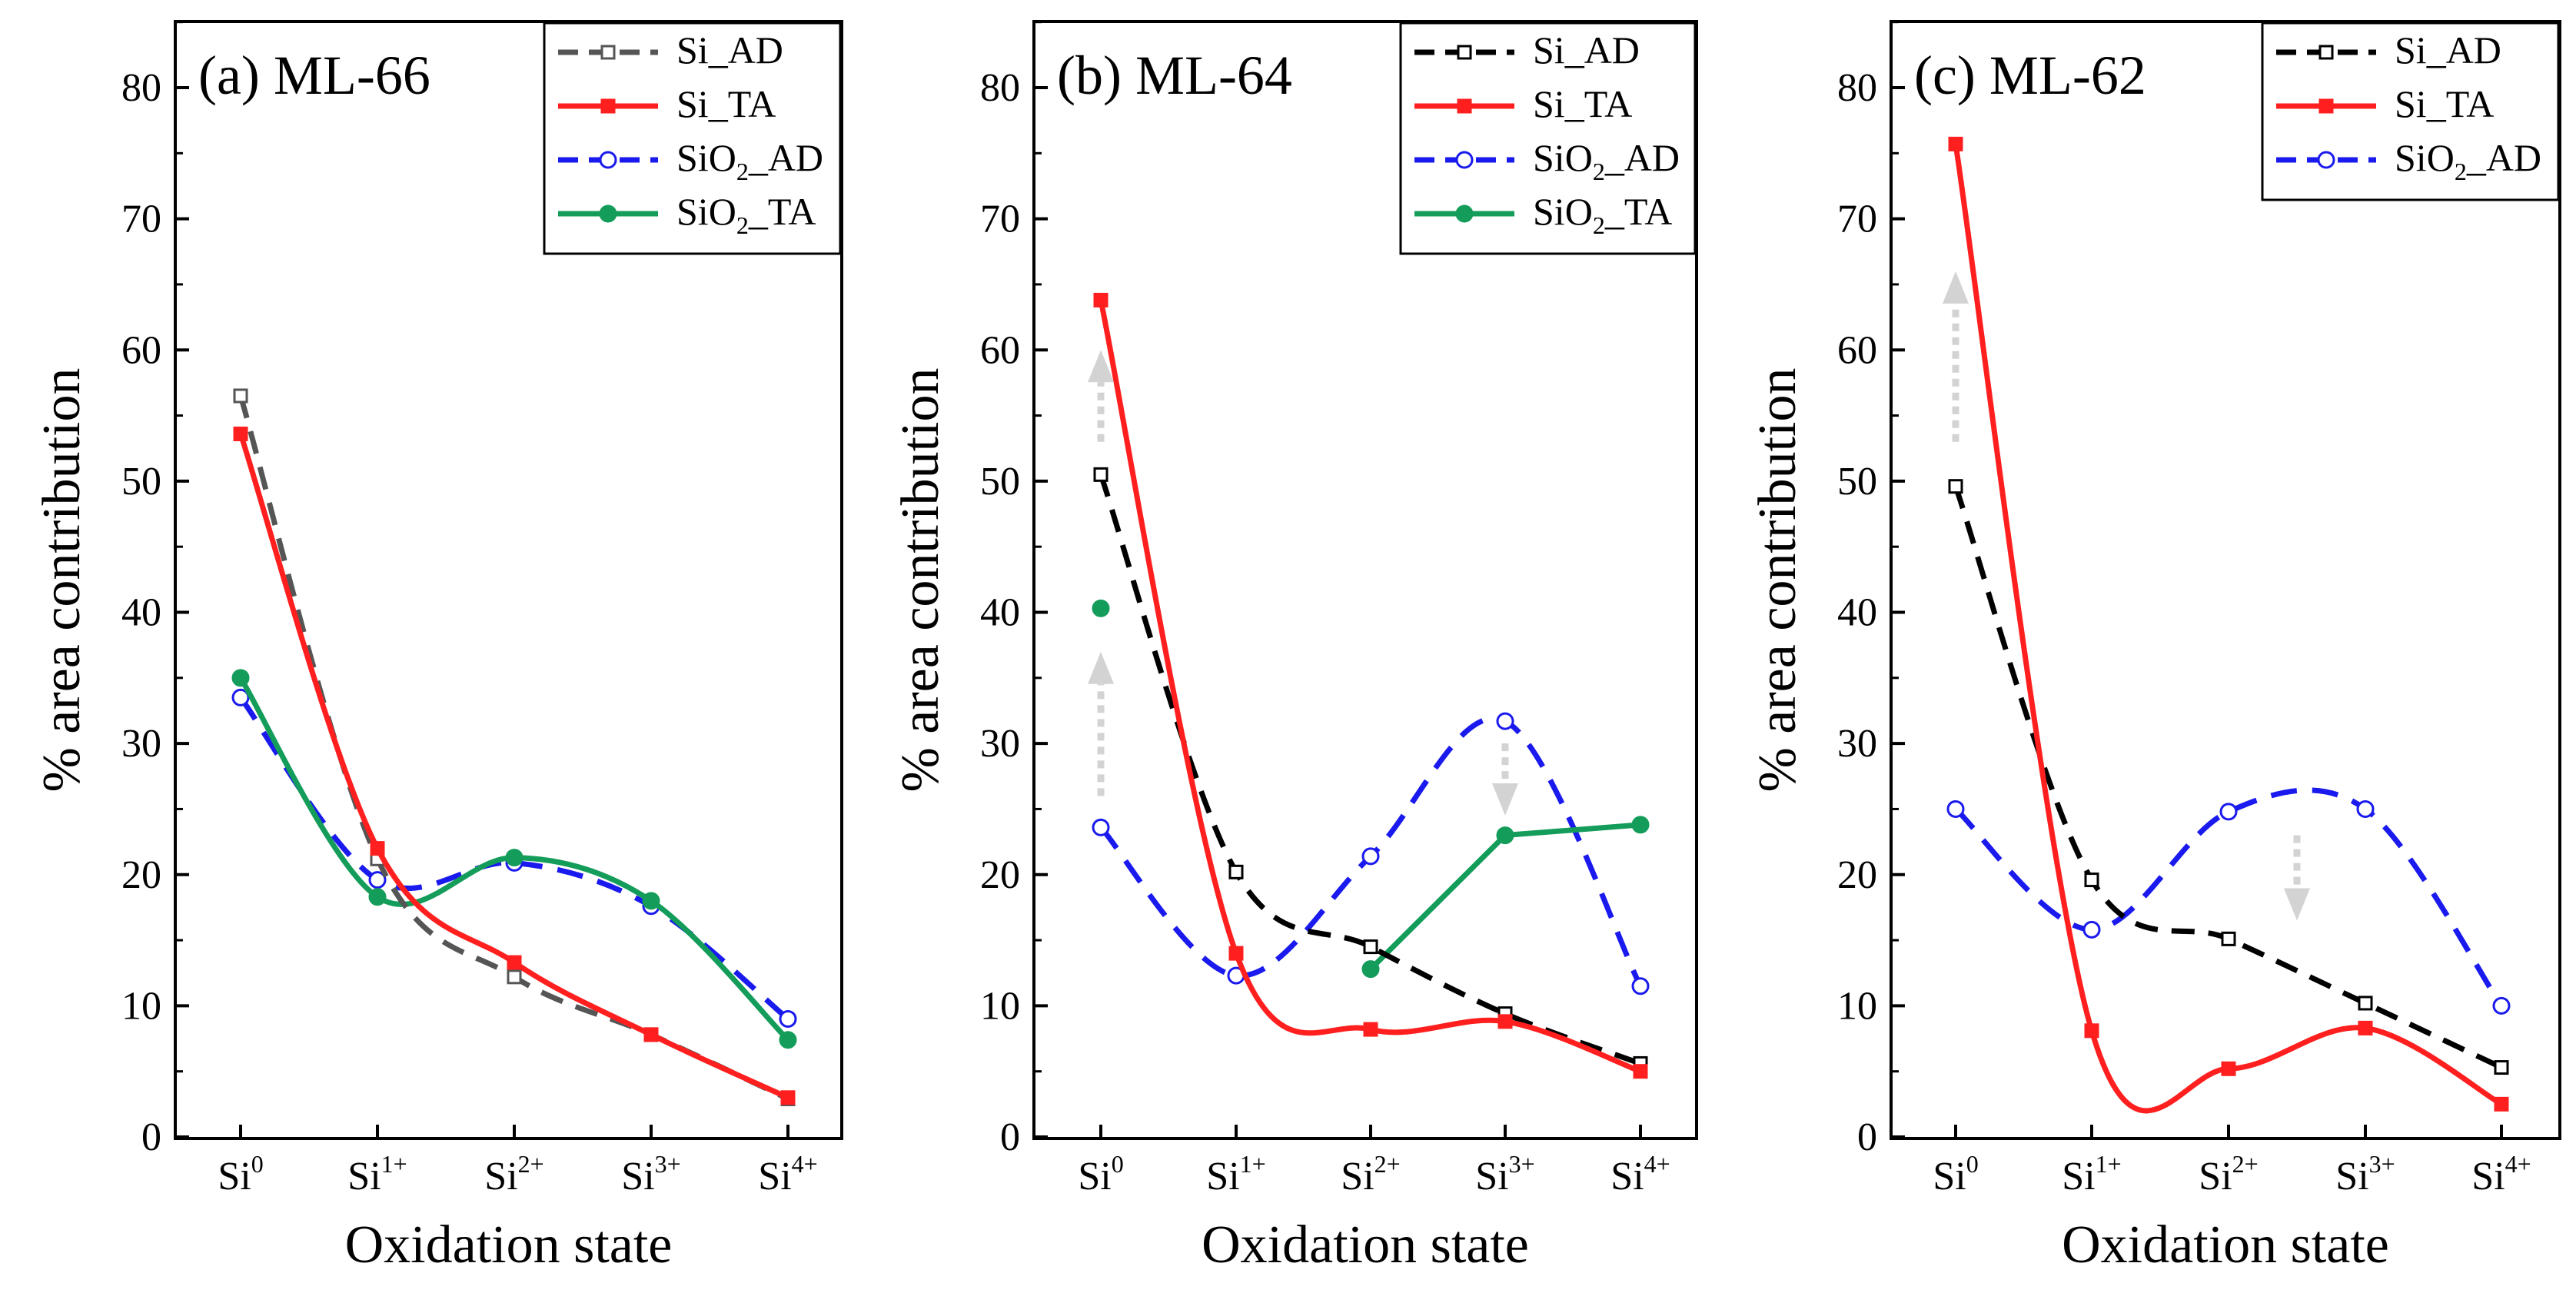 This screenshot has height=1293, width=2576. I want to click on data-point-si-ta-si1-, so click(377, 848).